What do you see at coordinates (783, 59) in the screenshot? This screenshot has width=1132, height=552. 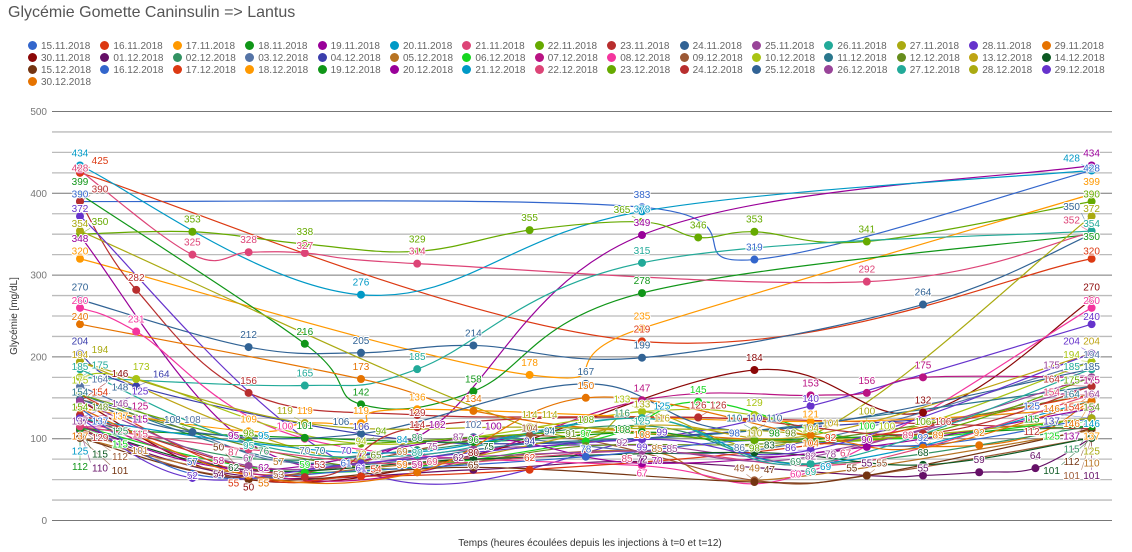 I see `legend-item: 10.12.2018` at bounding box center [783, 59].